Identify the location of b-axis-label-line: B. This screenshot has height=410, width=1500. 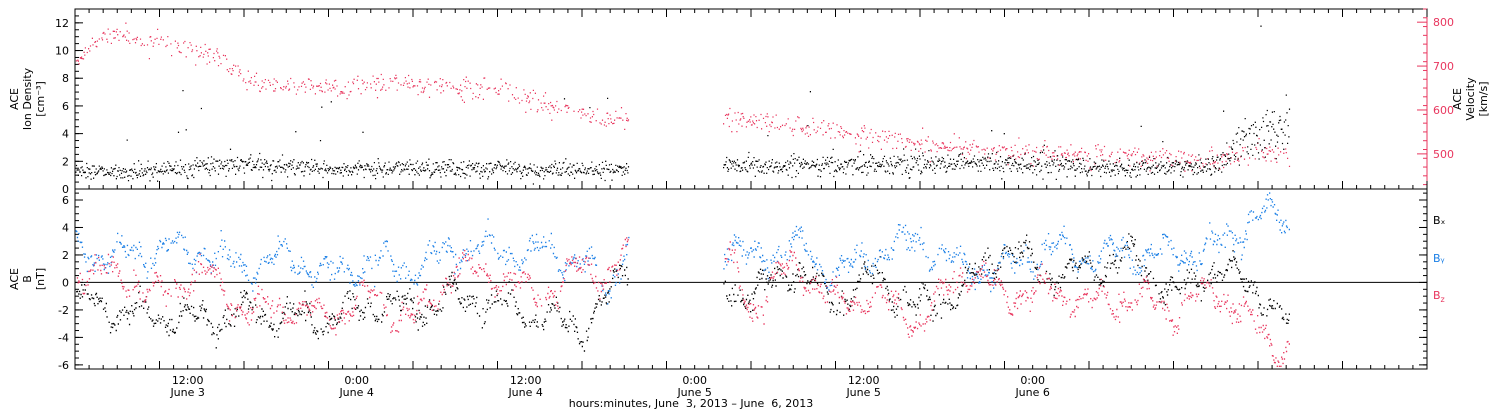
(27, 279).